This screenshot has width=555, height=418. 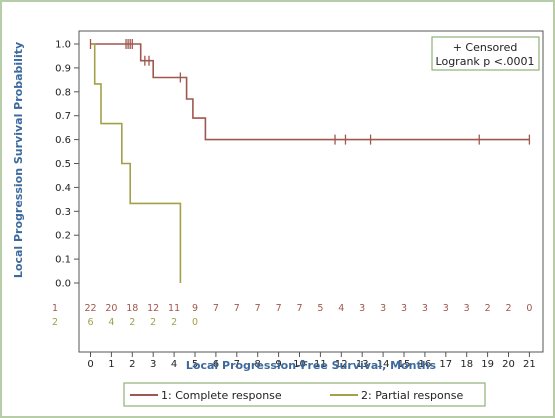 I want to click on y-tick-label: 0.0, so click(x=63, y=284).